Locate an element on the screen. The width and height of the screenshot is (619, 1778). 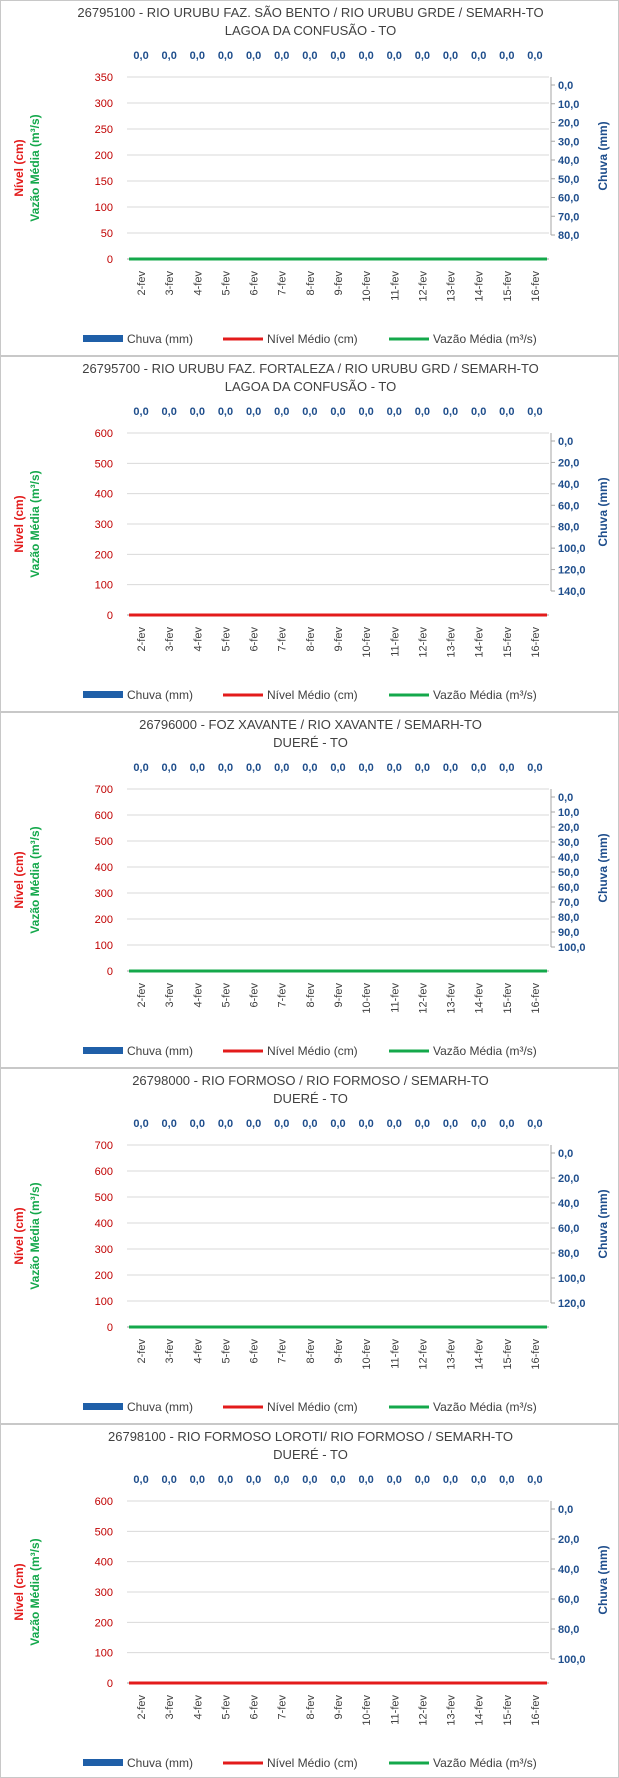
x-tick-label: 10-fev is located at coordinates (367, 286).